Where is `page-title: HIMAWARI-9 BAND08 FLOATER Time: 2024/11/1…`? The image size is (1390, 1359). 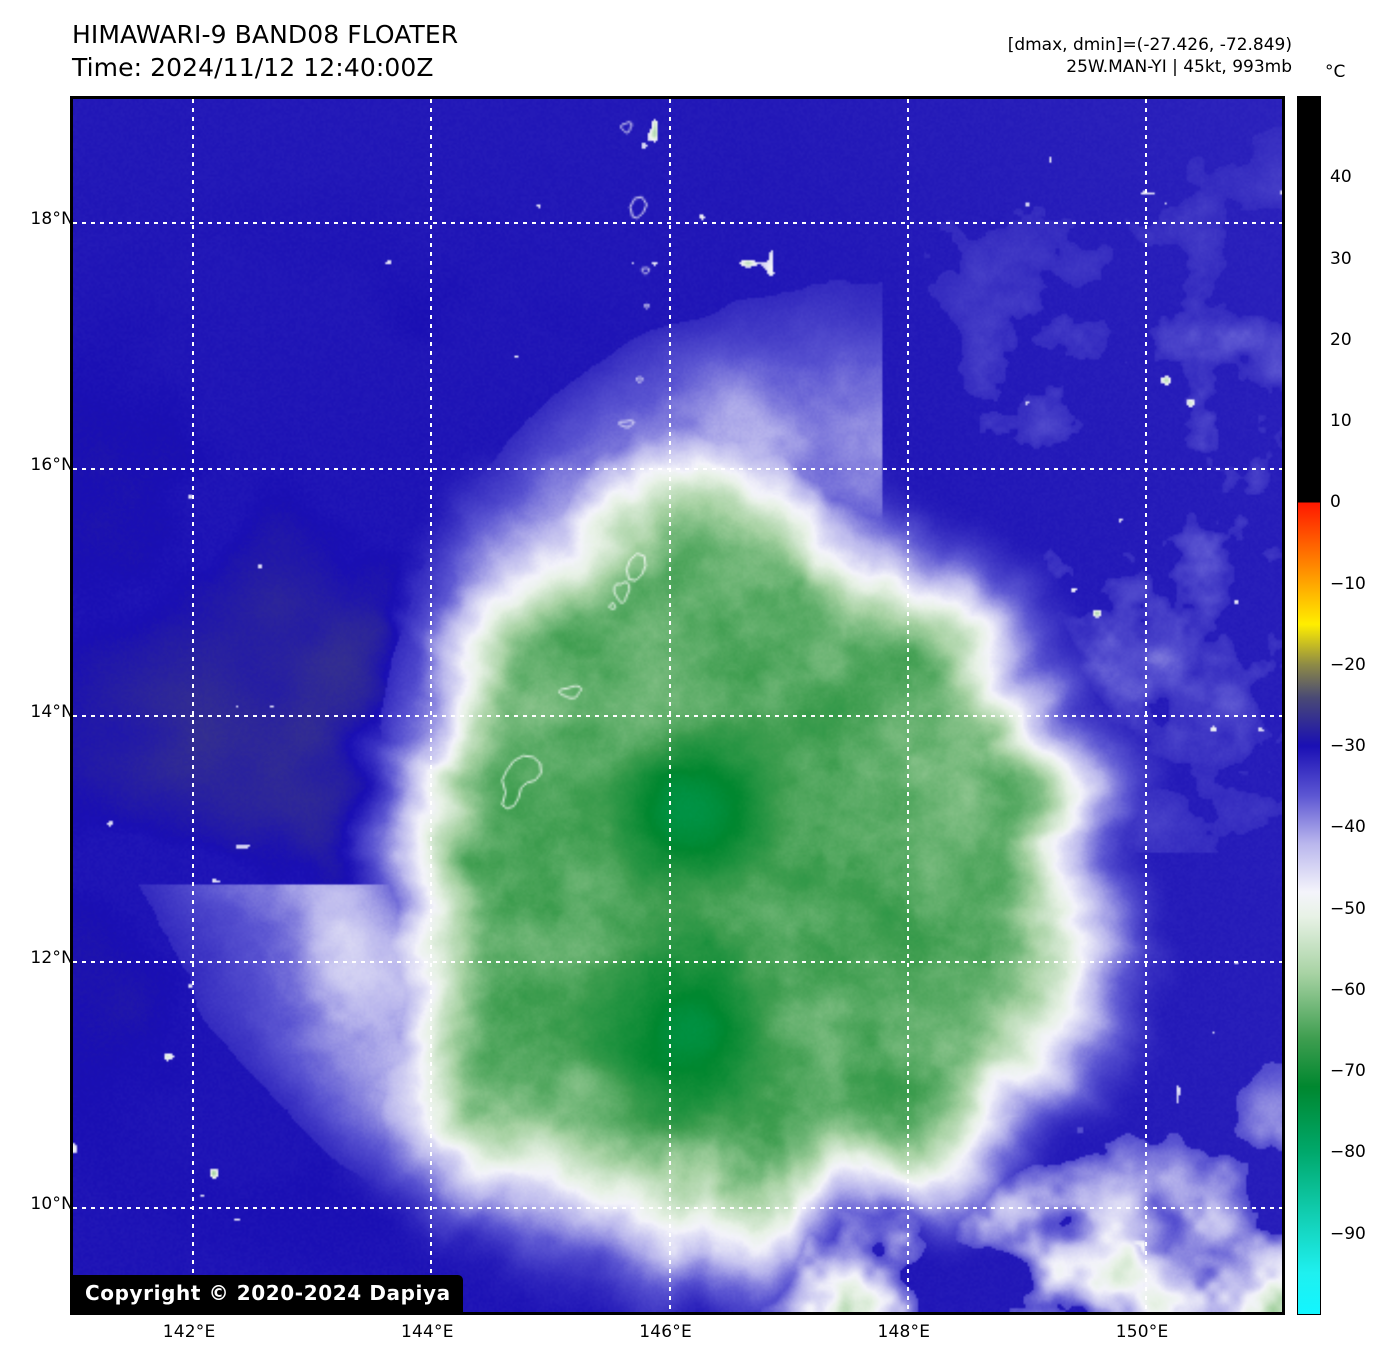 page-title: HIMAWARI-9 BAND08 FLOATER Time: 2024/11/1… is located at coordinates (265, 51).